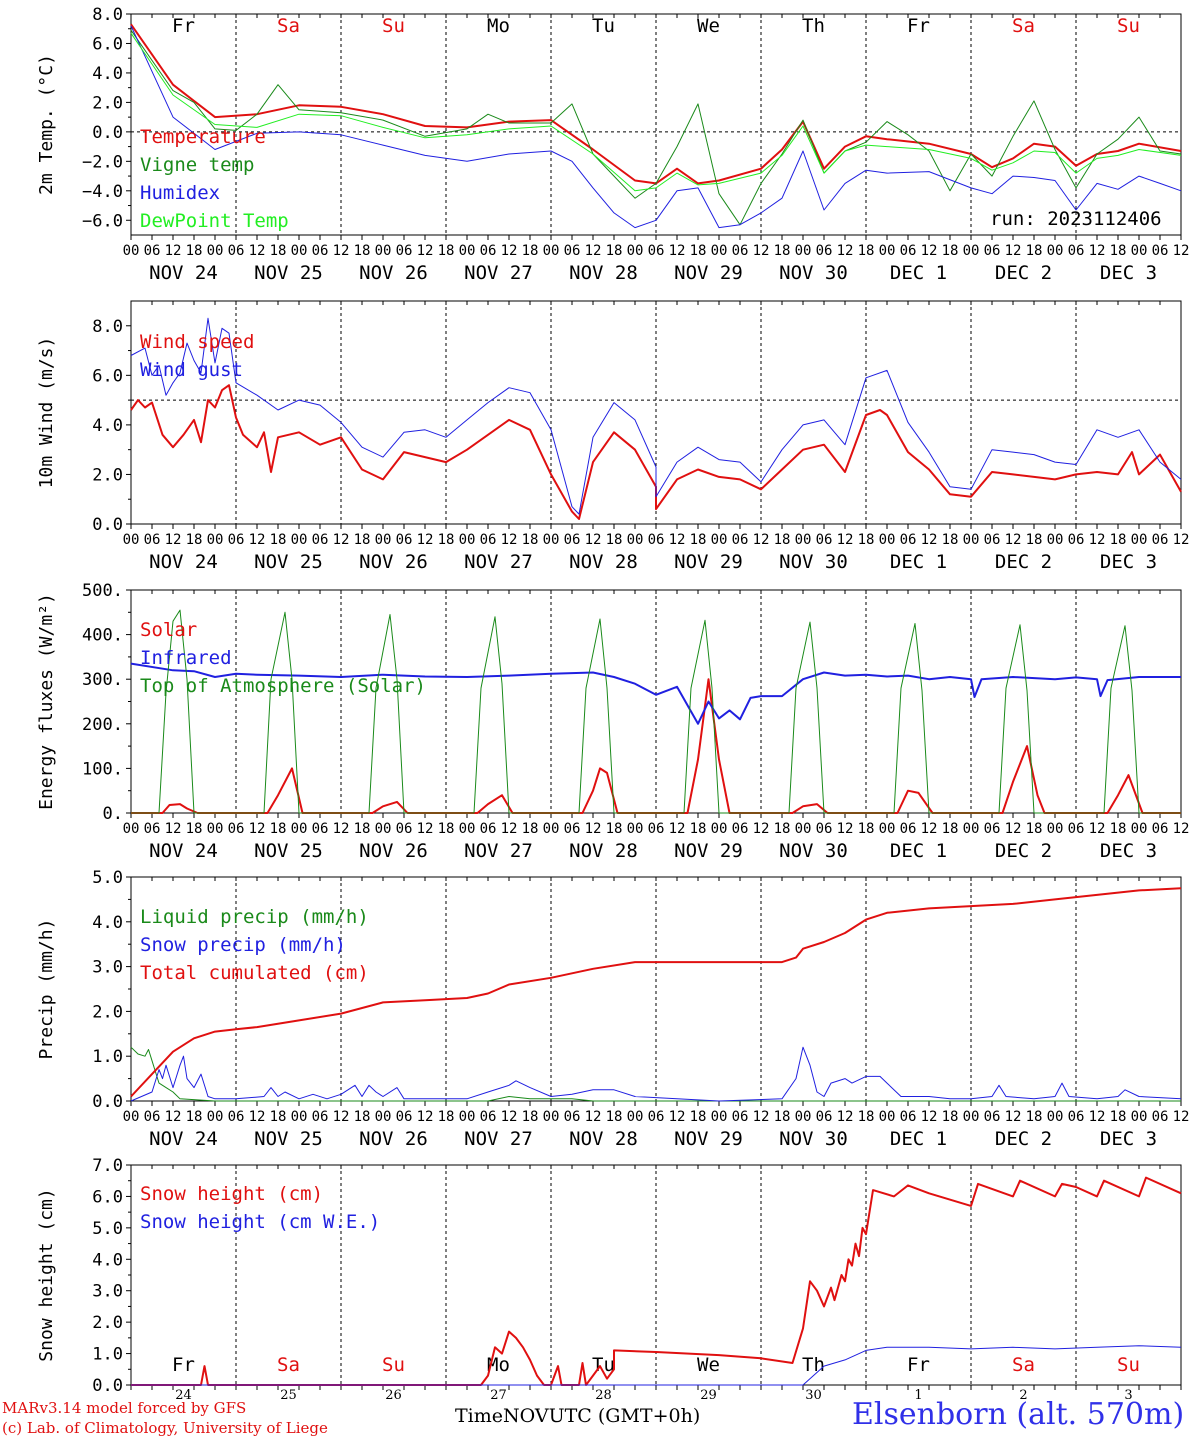  Describe the element at coordinates (393, 1365) in the screenshot. I see `weekday-label: Su` at that location.